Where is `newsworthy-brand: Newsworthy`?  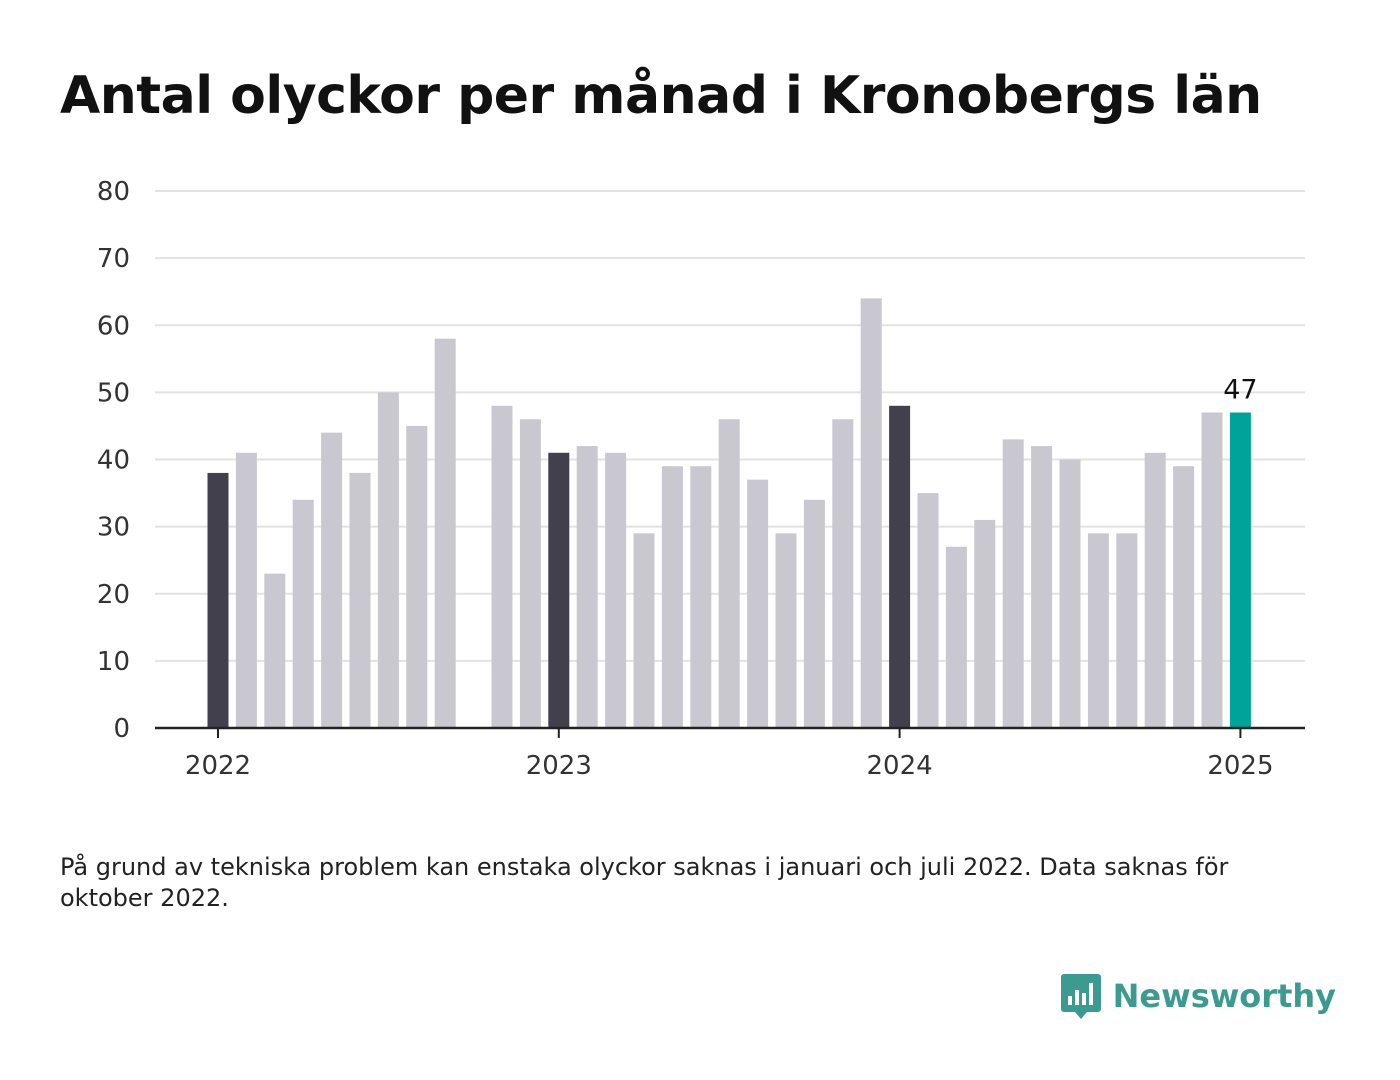 newsworthy-brand: Newsworthy is located at coordinates (1198, 996).